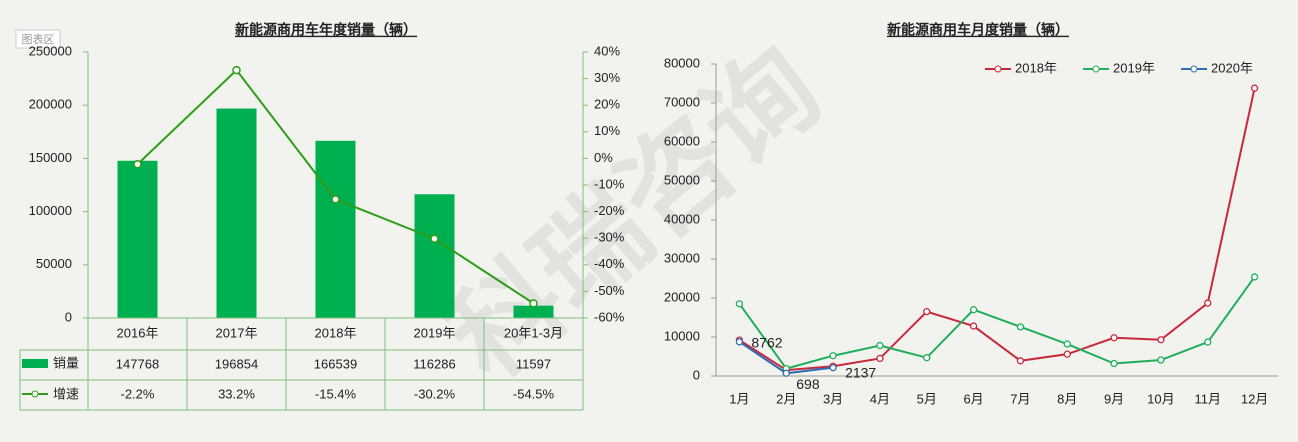 The height and width of the screenshot is (442, 1298). What do you see at coordinates (534, 393) in the screenshot?
I see `table-value: -54.5%` at bounding box center [534, 393].